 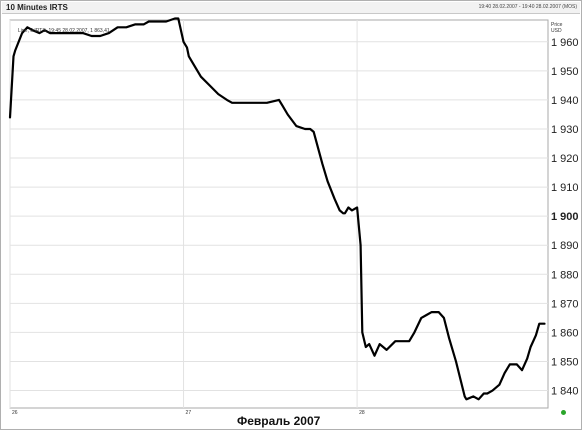 What do you see at coordinates (557, 25) in the screenshot?
I see `price-axis-label: Price` at bounding box center [557, 25].